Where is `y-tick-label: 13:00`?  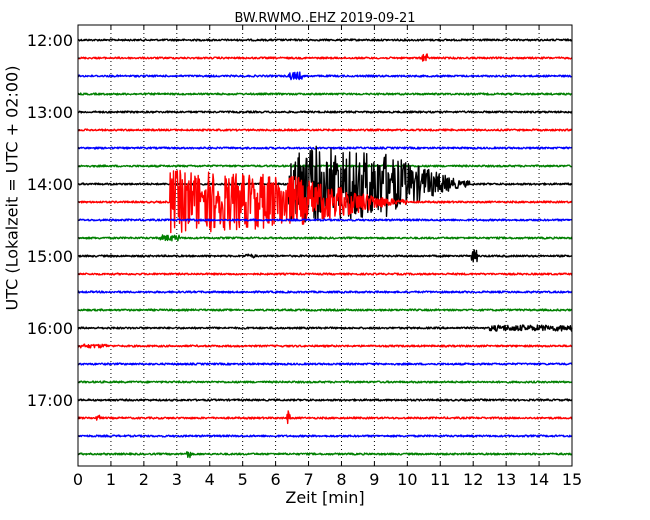 y-tick-label: 13:00 is located at coordinates (50, 112).